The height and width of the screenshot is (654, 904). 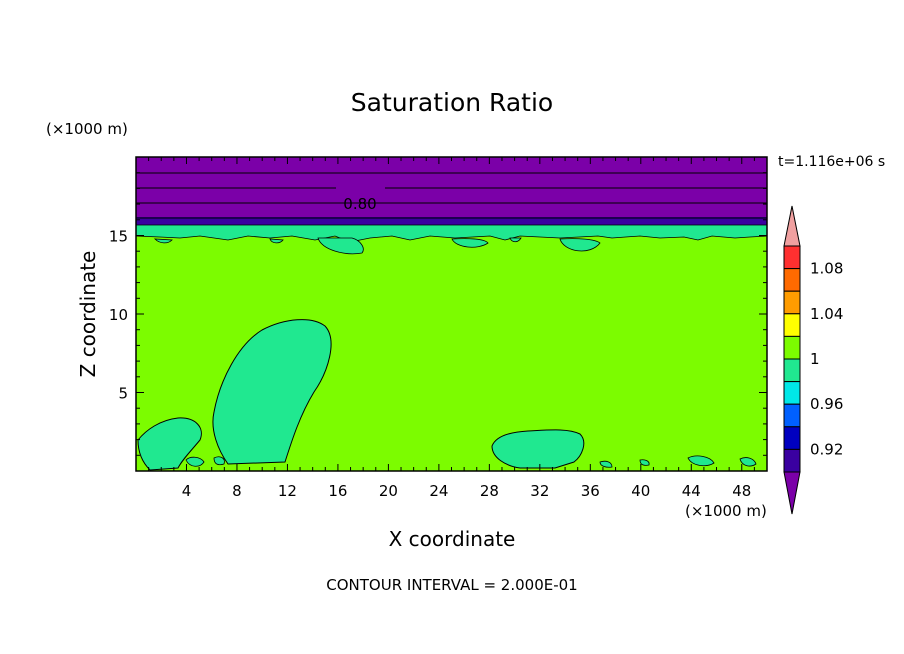 I want to click on y-axis-unit: (×1000 m), so click(x=87, y=129).